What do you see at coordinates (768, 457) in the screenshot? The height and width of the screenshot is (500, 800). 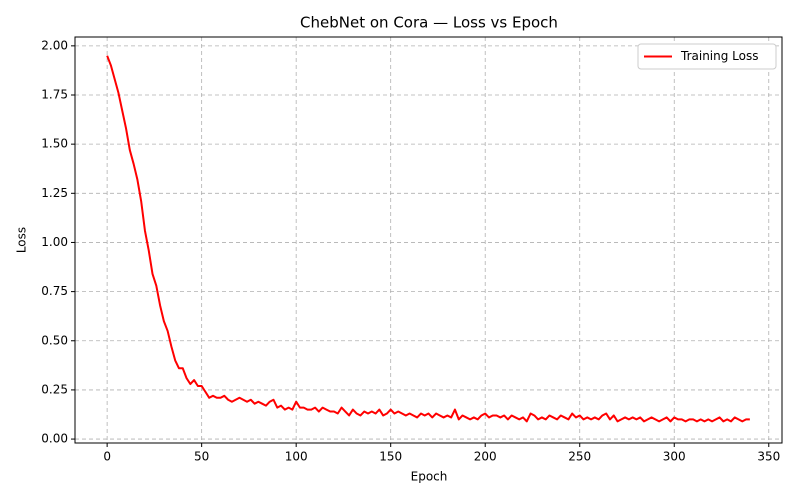 I see `x-tick-label: 350` at bounding box center [768, 457].